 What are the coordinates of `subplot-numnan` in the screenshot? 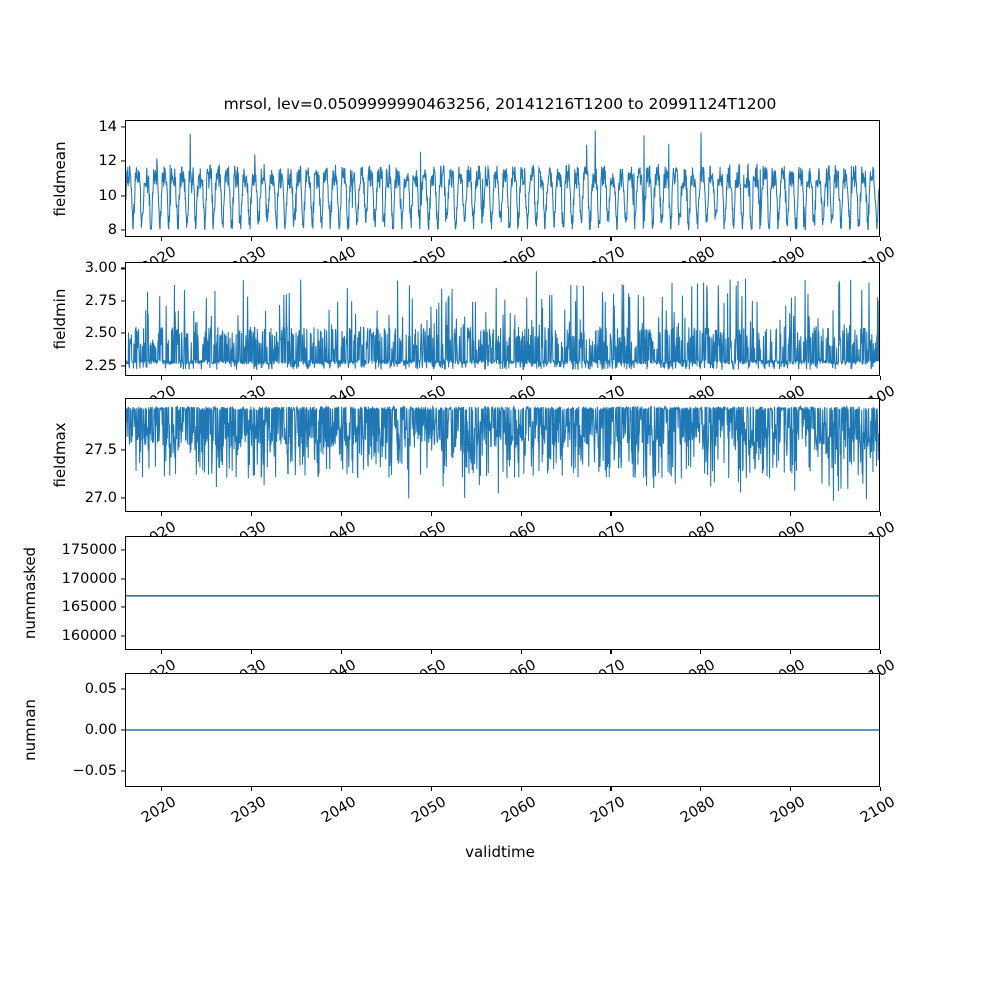 It's located at (502, 730).